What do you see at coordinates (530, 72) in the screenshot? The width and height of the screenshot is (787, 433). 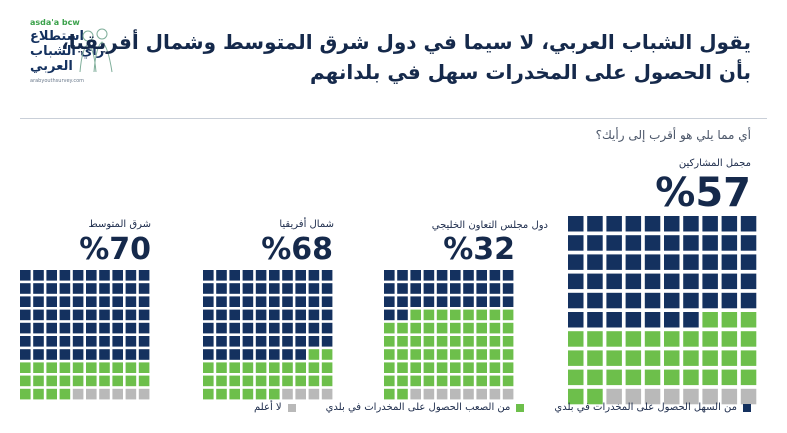 I see `chart-title-line-2: بأن الحصول على المخدرات سهل في بلدانهم` at bounding box center [530, 72].